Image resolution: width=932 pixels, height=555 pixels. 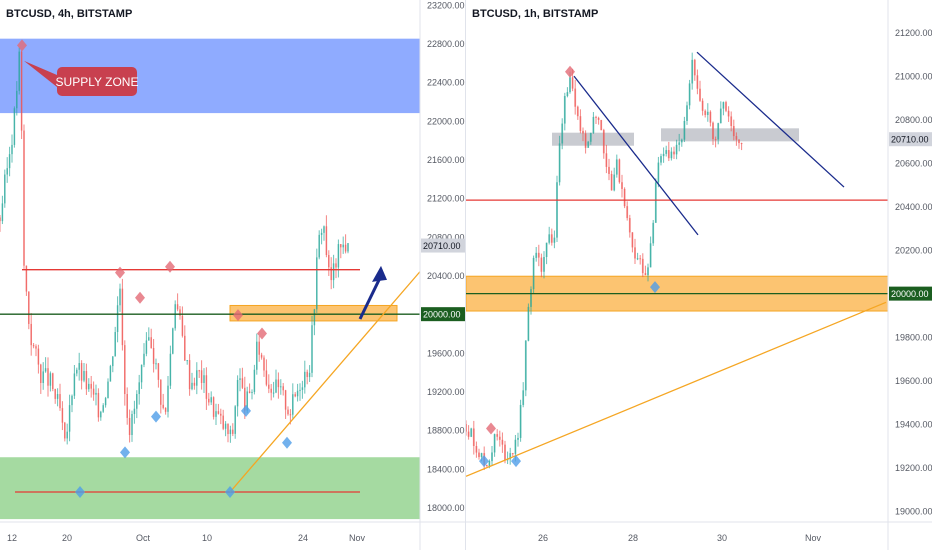 I want to click on x-tick-label: 10, so click(x=207, y=538).